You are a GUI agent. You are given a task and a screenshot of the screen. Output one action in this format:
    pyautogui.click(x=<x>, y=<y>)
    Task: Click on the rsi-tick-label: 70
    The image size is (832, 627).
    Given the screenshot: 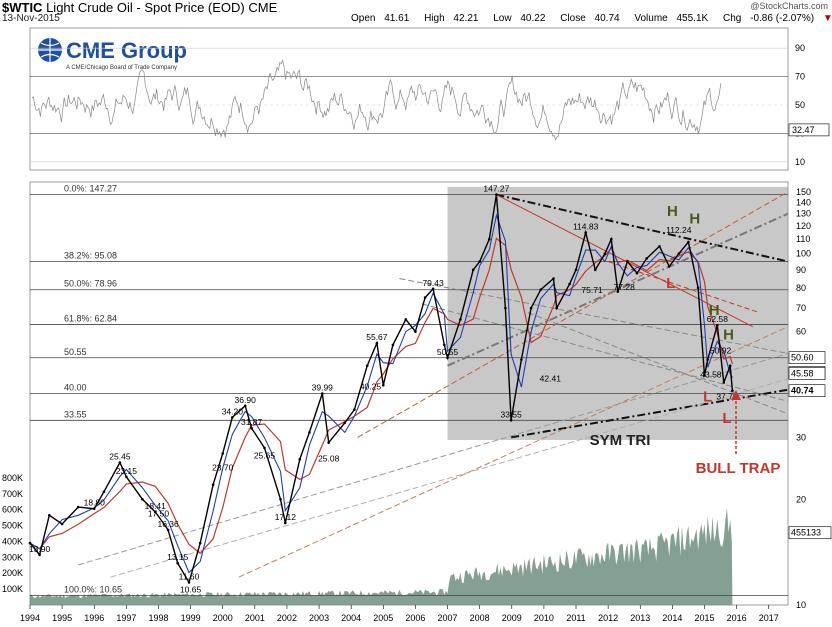 What is the action you would take?
    pyautogui.click(x=800, y=77)
    